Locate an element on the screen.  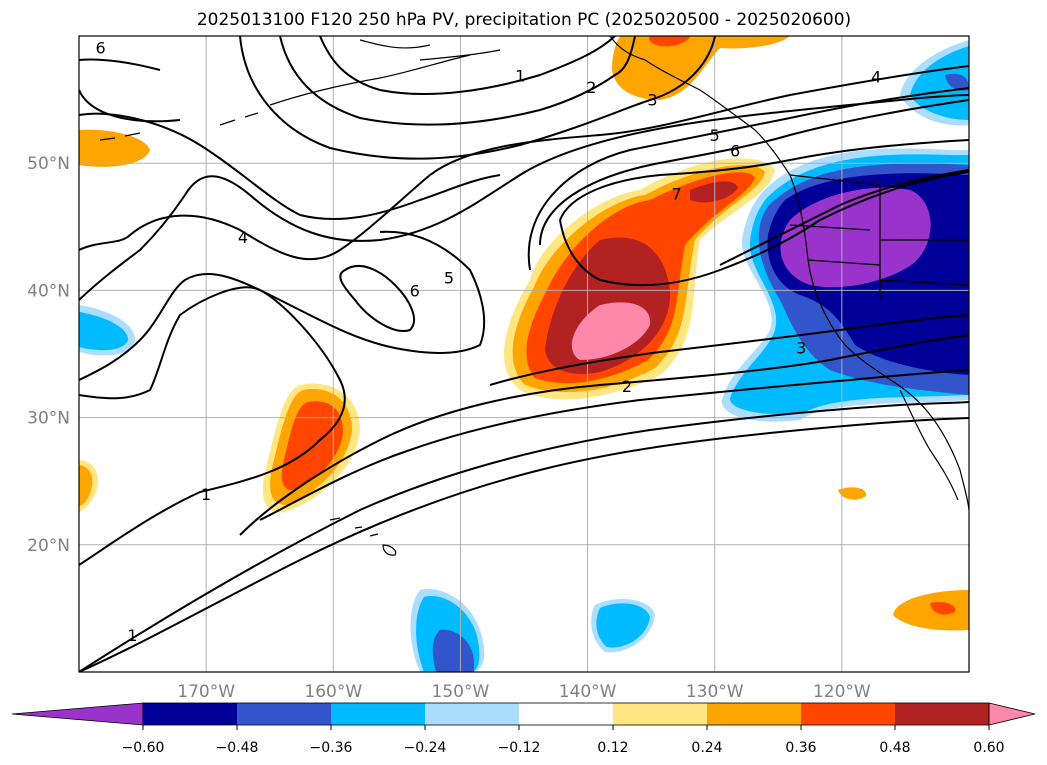
colorbar-tick-label: −0.12 is located at coordinates (519, 748).